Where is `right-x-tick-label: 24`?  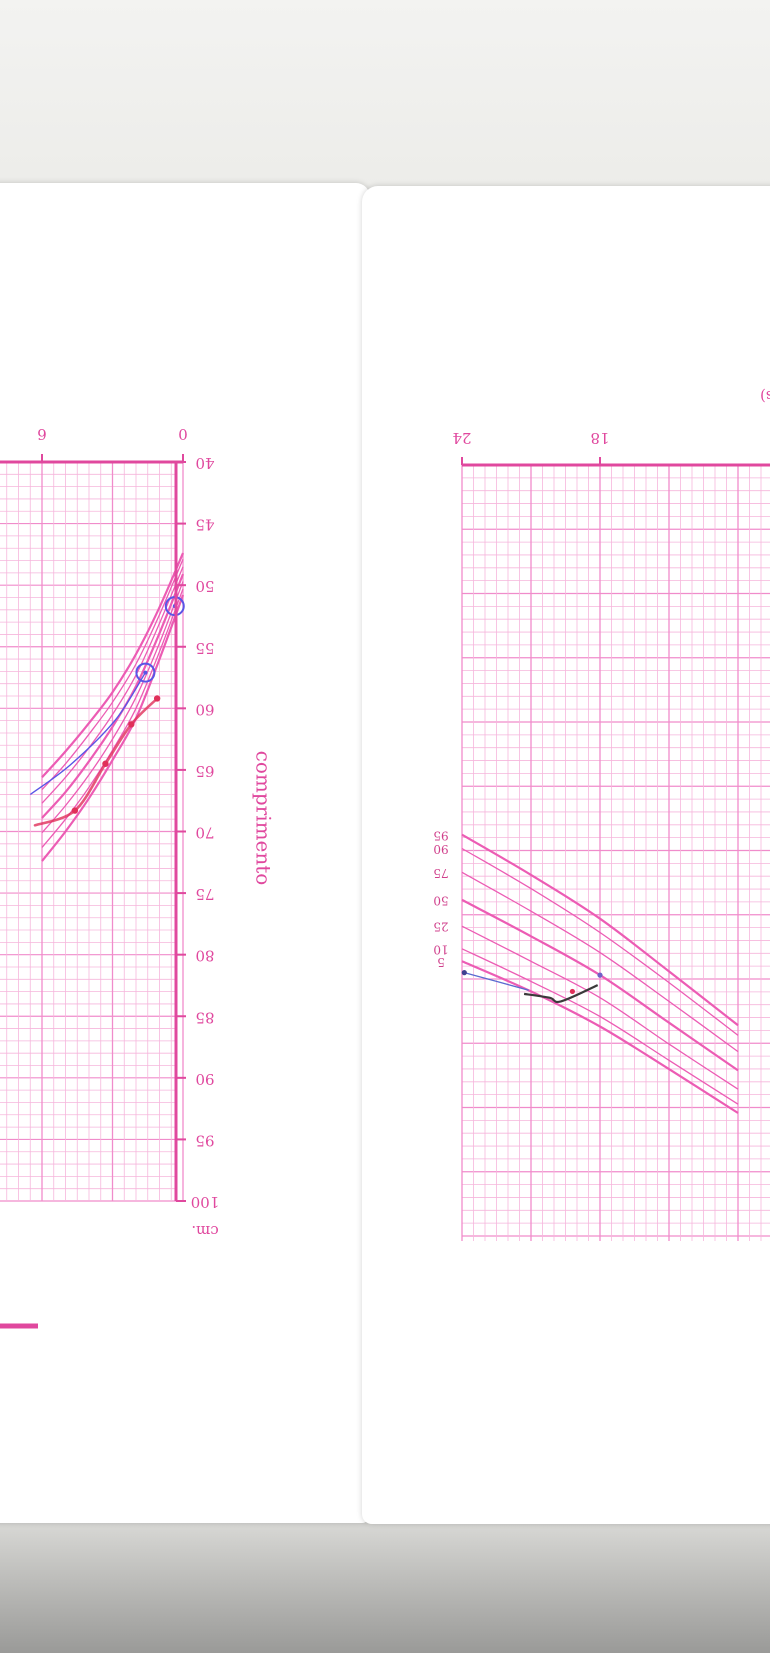
right-x-tick-label: 24 is located at coordinates (461, 438).